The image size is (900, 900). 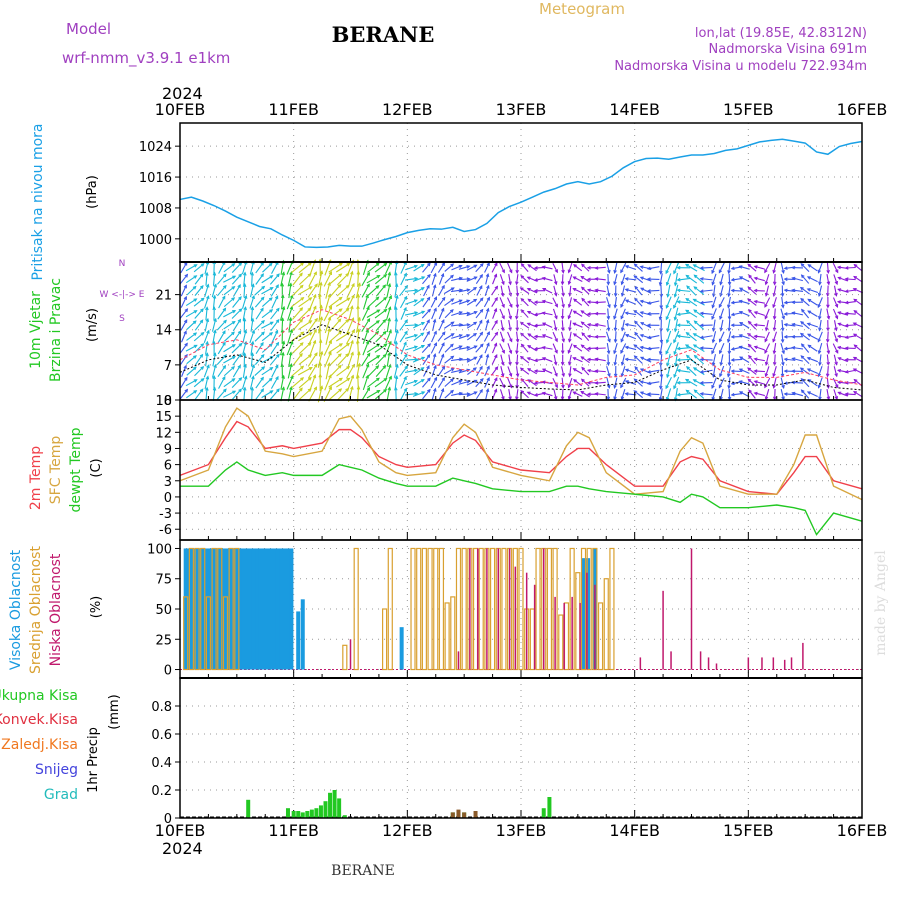 I want to click on y-tick-label: 0, so click(x=168, y=819).